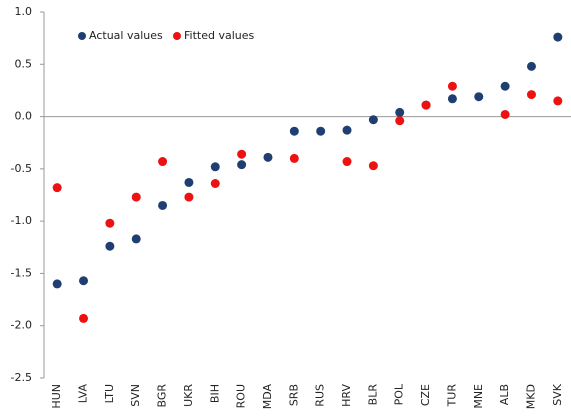 The image size is (571, 416). Describe the element at coordinates (21, 220) in the screenshot. I see `y-tick-label: -1.0` at that location.